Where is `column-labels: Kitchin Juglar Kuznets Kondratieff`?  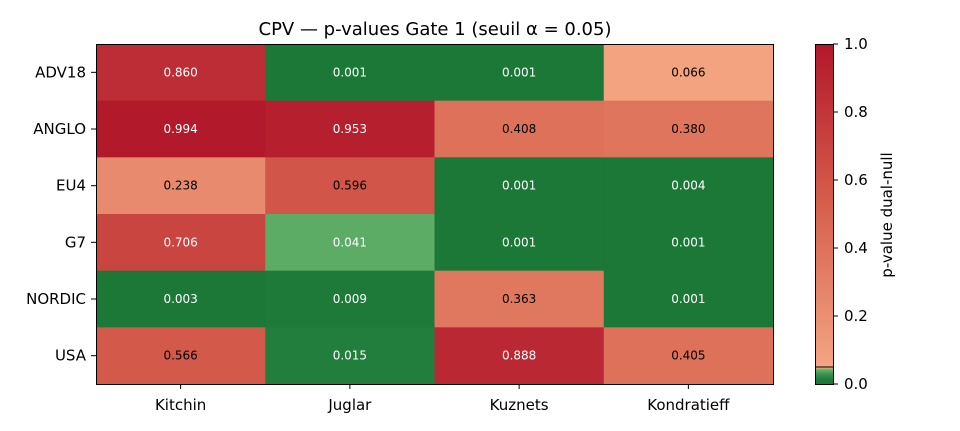
column-labels: Kitchin Juglar Kuznets Kondratieff is located at coordinates (442, 399).